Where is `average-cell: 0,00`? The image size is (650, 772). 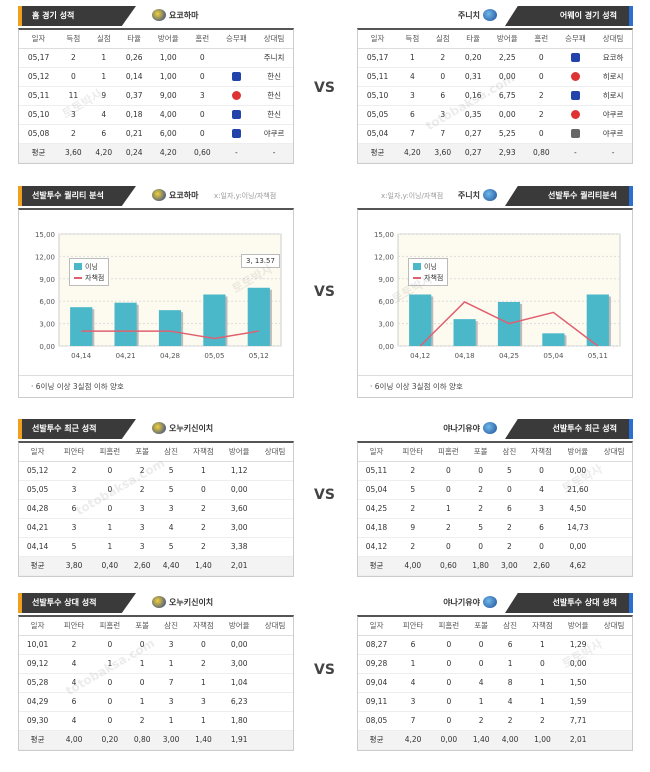
average-cell: 0,00 is located at coordinates (448, 740).